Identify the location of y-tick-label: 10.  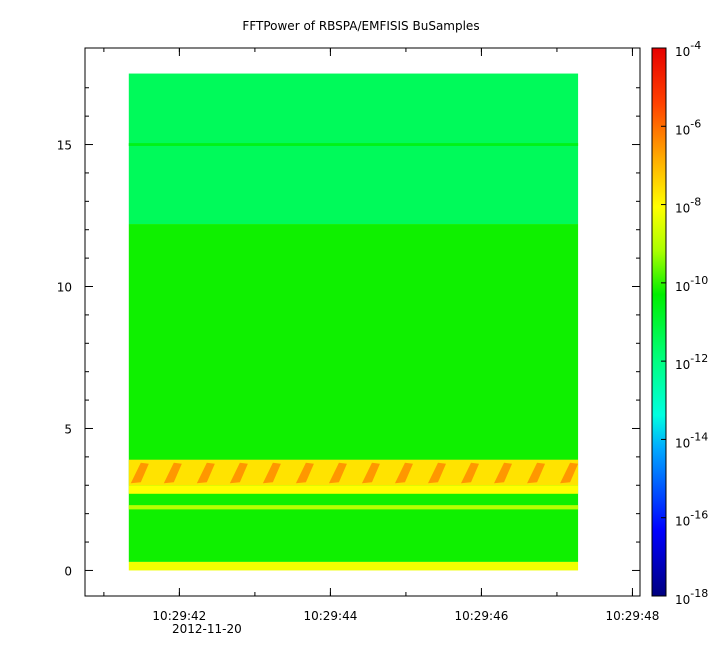
(64, 288).